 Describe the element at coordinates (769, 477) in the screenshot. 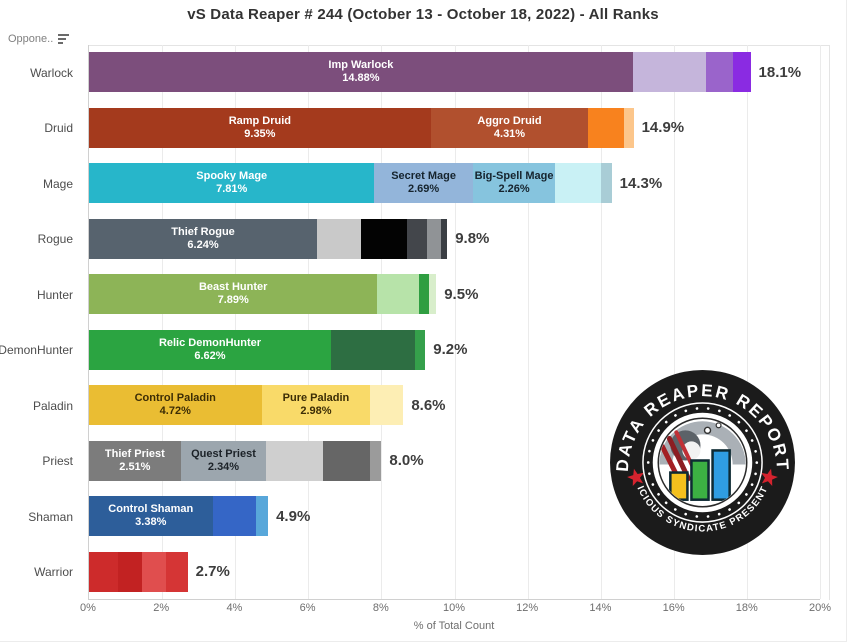

I see `star-icon` at that location.